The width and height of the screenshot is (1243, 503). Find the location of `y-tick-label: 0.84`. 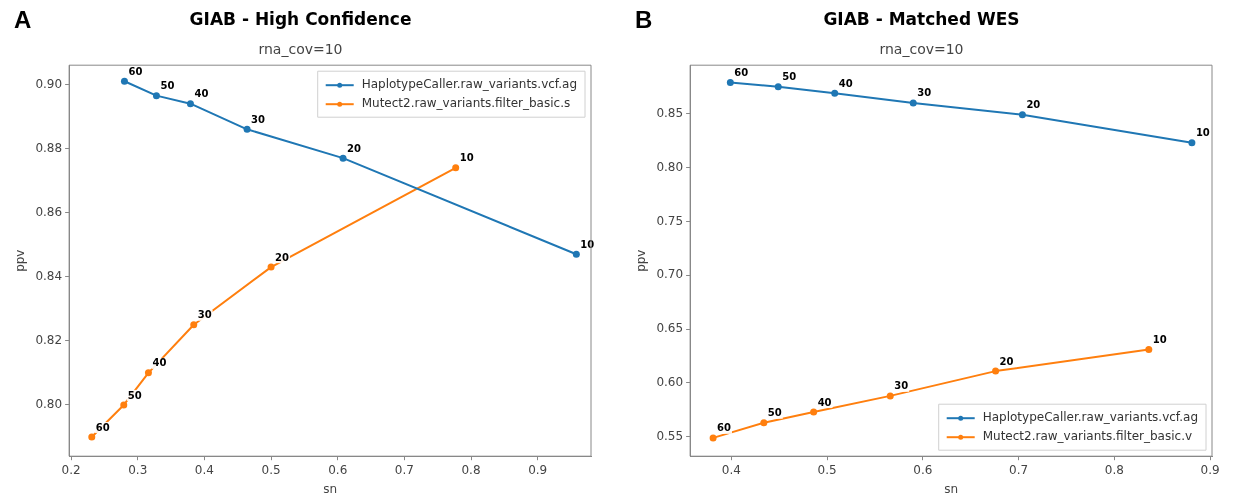

y-tick-label: 0.84 is located at coordinates (49, 275).